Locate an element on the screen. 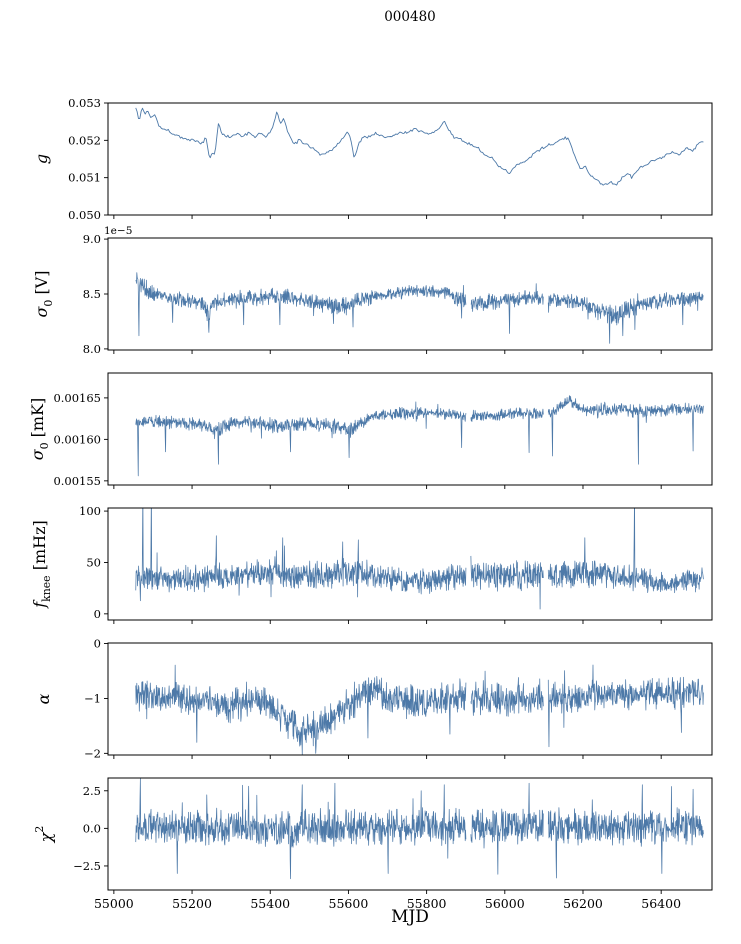 The height and width of the screenshot is (944, 741). x-axis-label: MJD is located at coordinates (410, 917).